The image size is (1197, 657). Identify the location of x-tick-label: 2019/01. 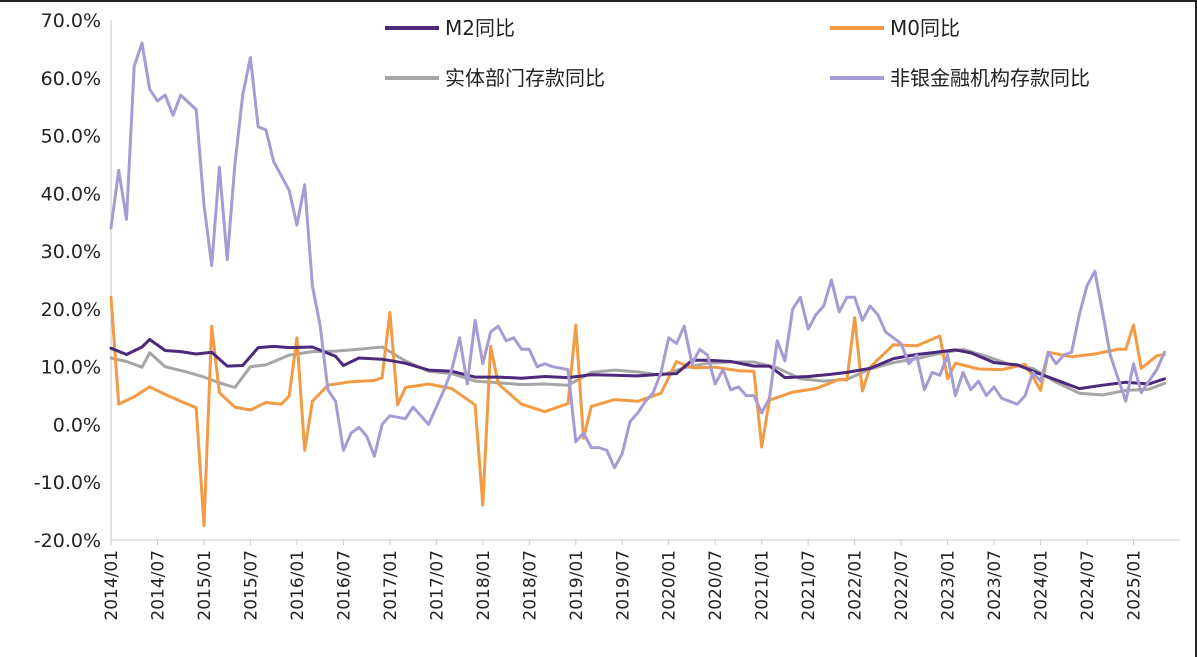
(577, 585).